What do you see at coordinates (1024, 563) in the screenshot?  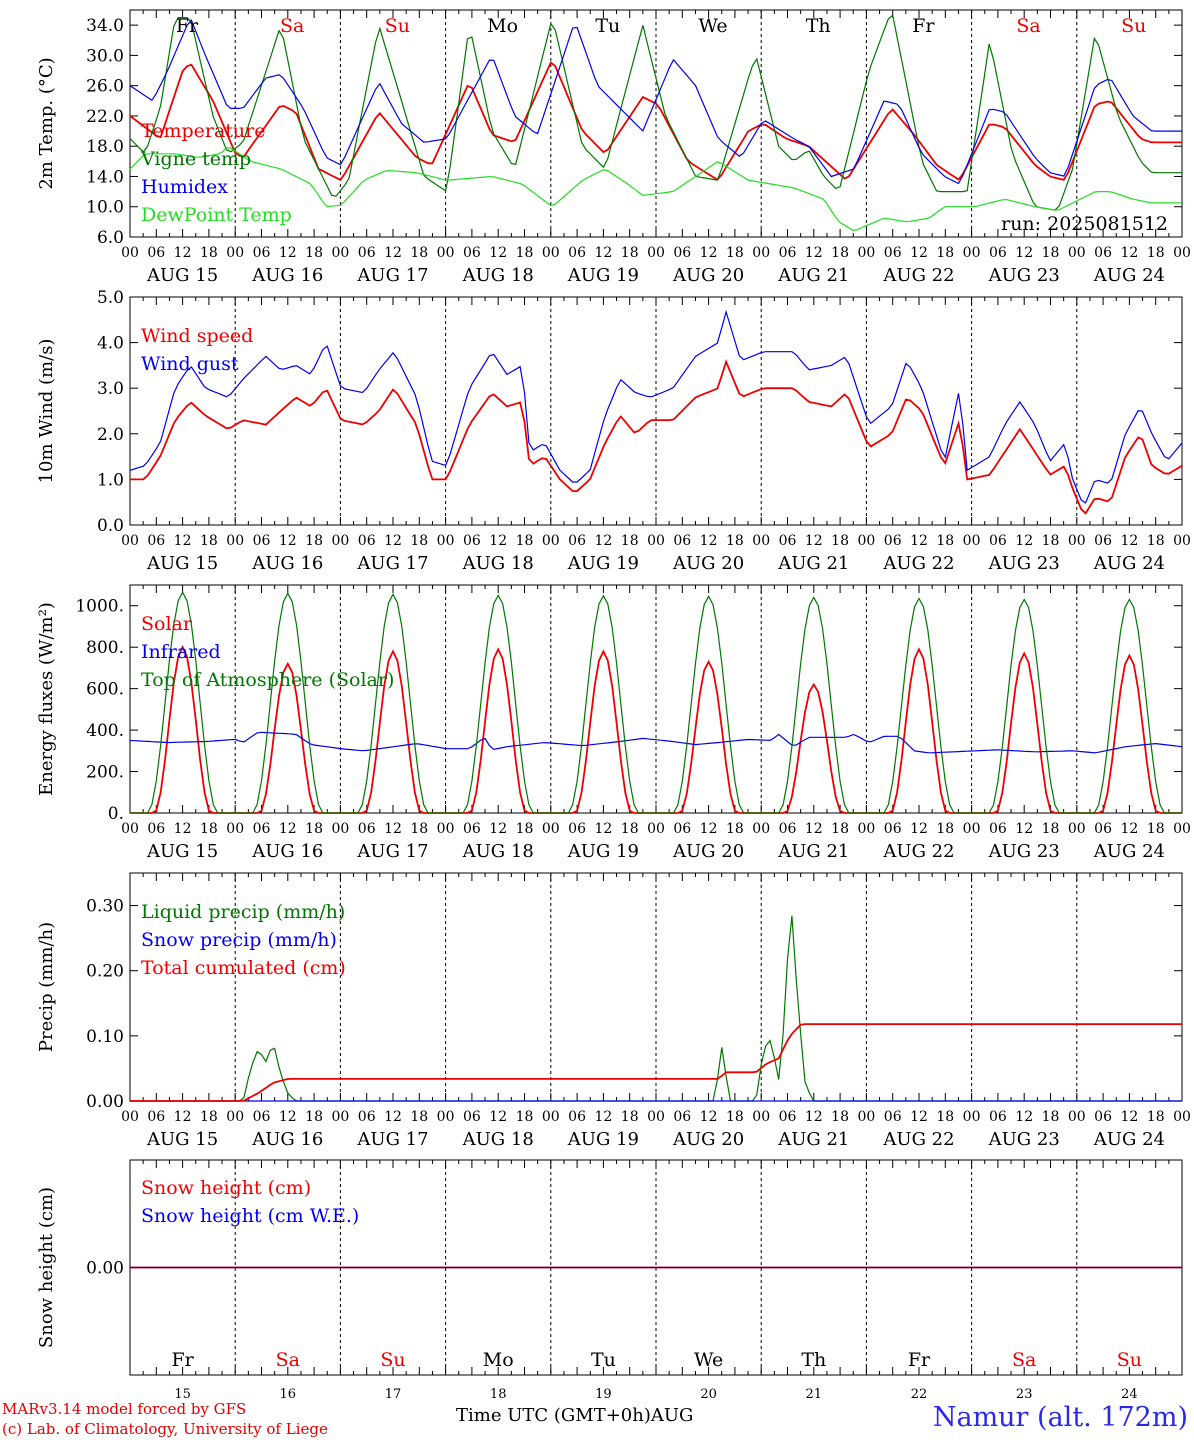 I see `x-date-label: AUG 23` at bounding box center [1024, 563].